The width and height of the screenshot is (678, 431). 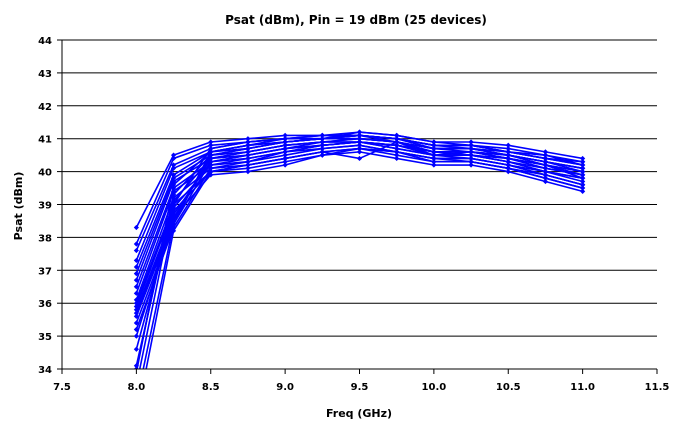 I want to click on x-tick-label: 11.0, so click(x=582, y=387).